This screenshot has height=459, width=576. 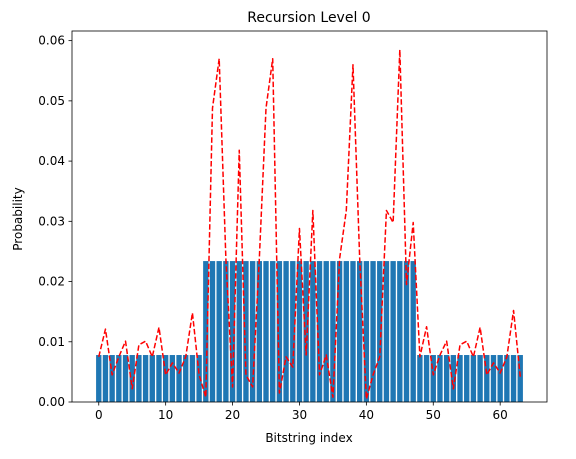 What do you see at coordinates (51, 342) in the screenshot?
I see `y-tick-label-1: 0.01` at bounding box center [51, 342].